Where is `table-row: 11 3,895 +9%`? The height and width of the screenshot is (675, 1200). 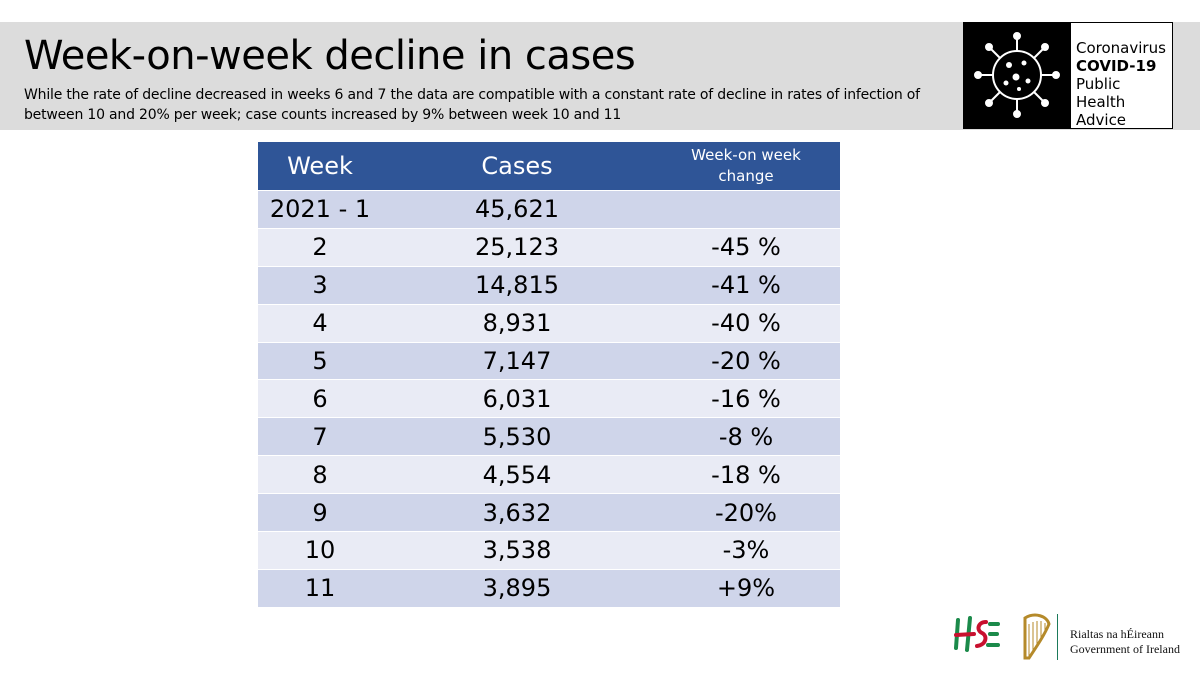
table-row: 11 3,895 +9% is located at coordinates (549, 587).